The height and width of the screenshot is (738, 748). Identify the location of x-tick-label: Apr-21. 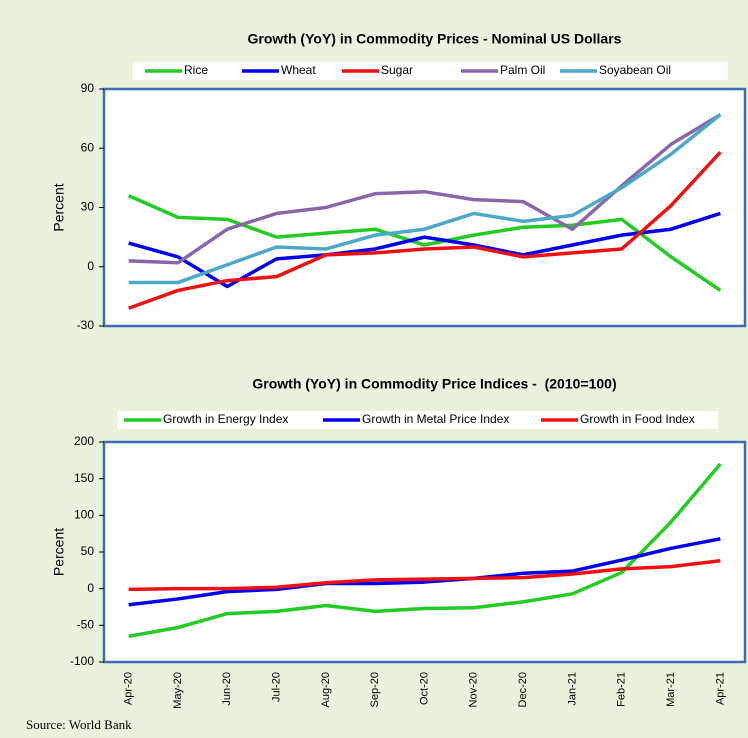
(720, 688).